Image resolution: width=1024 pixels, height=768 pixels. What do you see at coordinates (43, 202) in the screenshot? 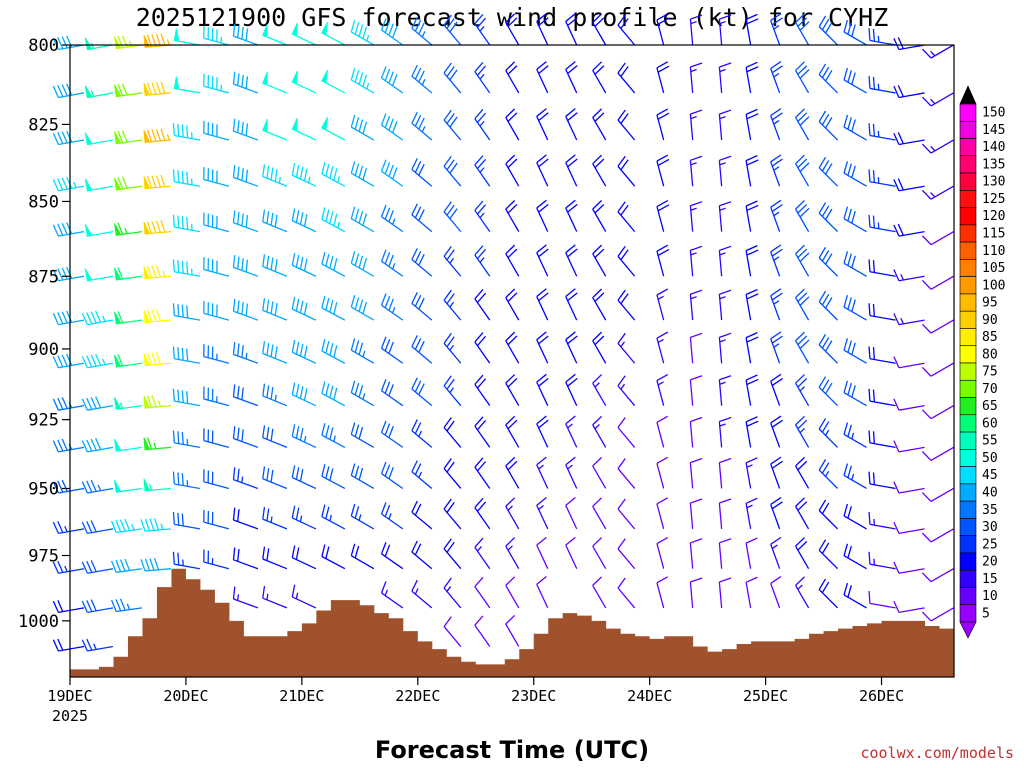
I see `y-tick-label: 850` at bounding box center [43, 202].